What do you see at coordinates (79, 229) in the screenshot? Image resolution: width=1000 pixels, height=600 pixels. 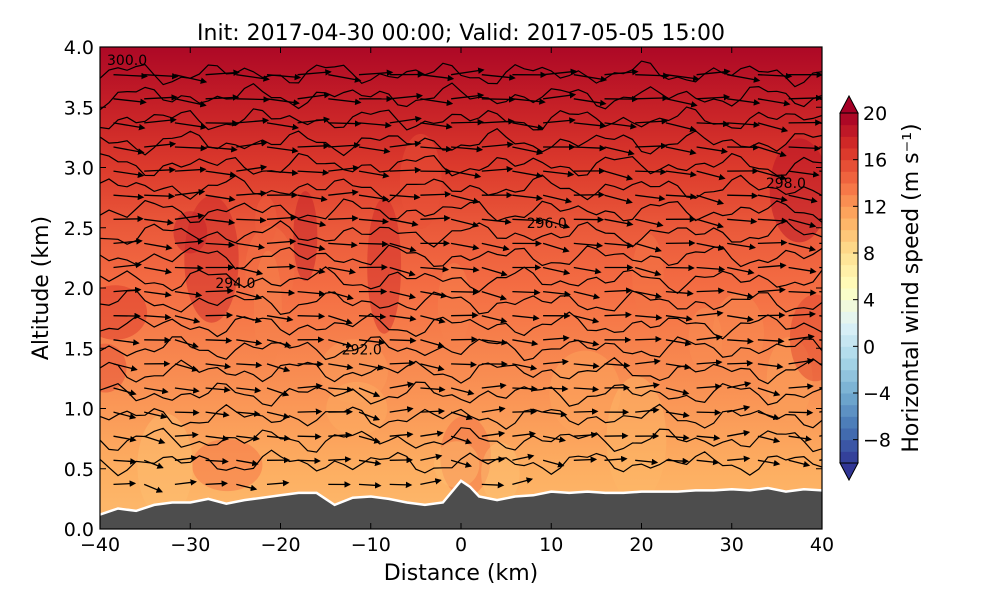 I see `y-tick-label: 2.5` at bounding box center [79, 229].